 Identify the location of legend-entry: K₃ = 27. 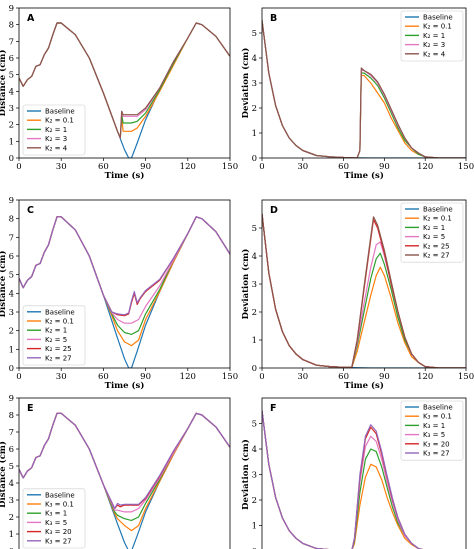
(436, 454).